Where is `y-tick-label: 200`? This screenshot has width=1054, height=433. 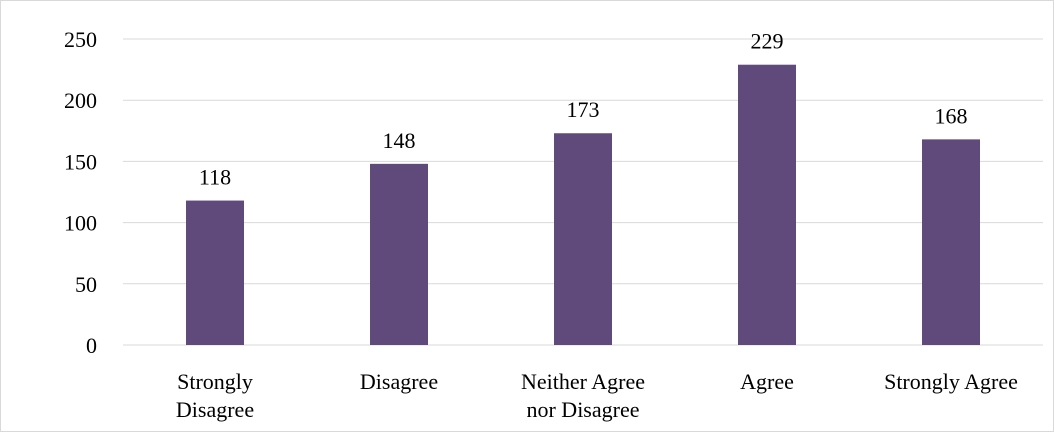
y-tick-label: 200 is located at coordinates (80, 100).